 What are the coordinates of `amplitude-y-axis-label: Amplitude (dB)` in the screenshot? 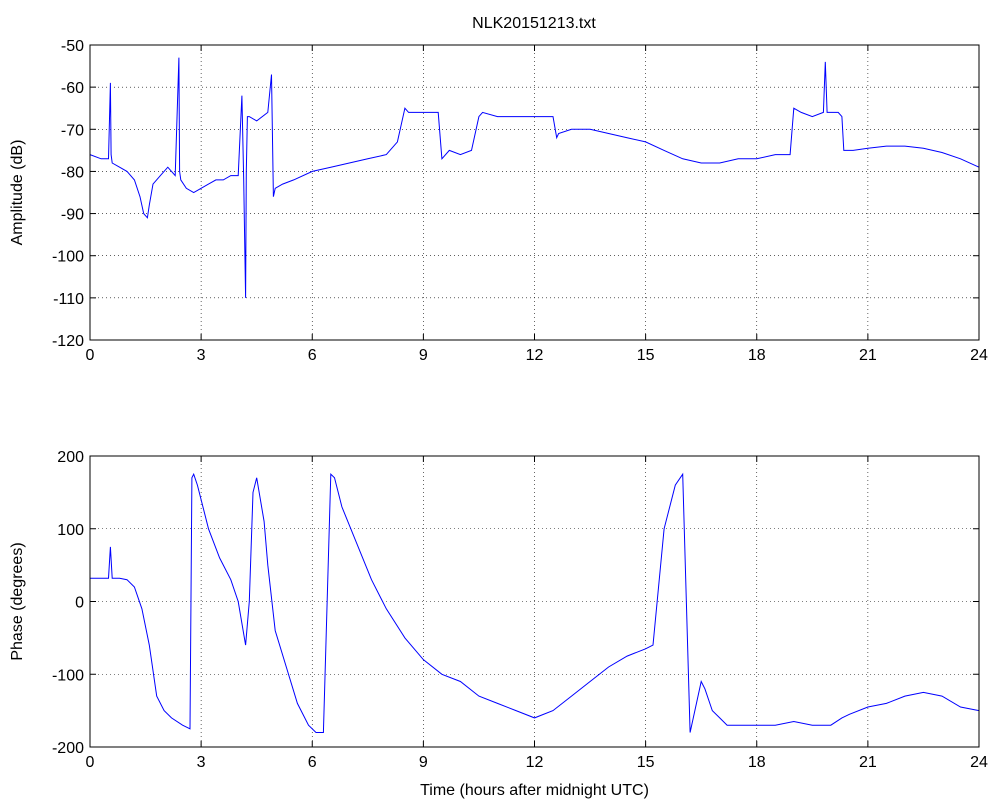 It's located at (17, 193).